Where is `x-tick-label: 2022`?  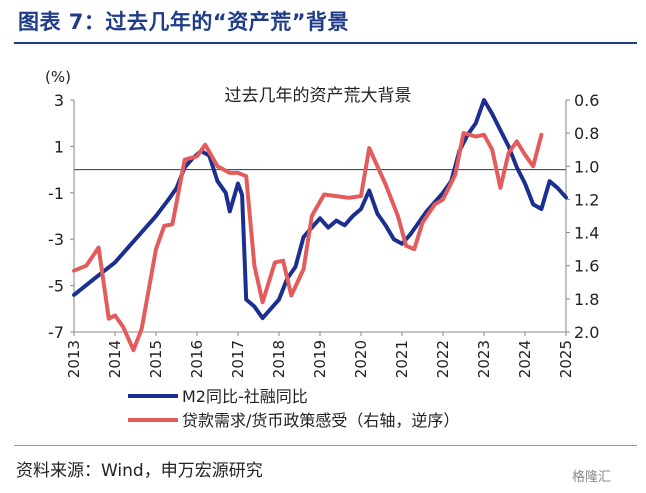
x-tick-label: 2022 is located at coordinates (443, 359).